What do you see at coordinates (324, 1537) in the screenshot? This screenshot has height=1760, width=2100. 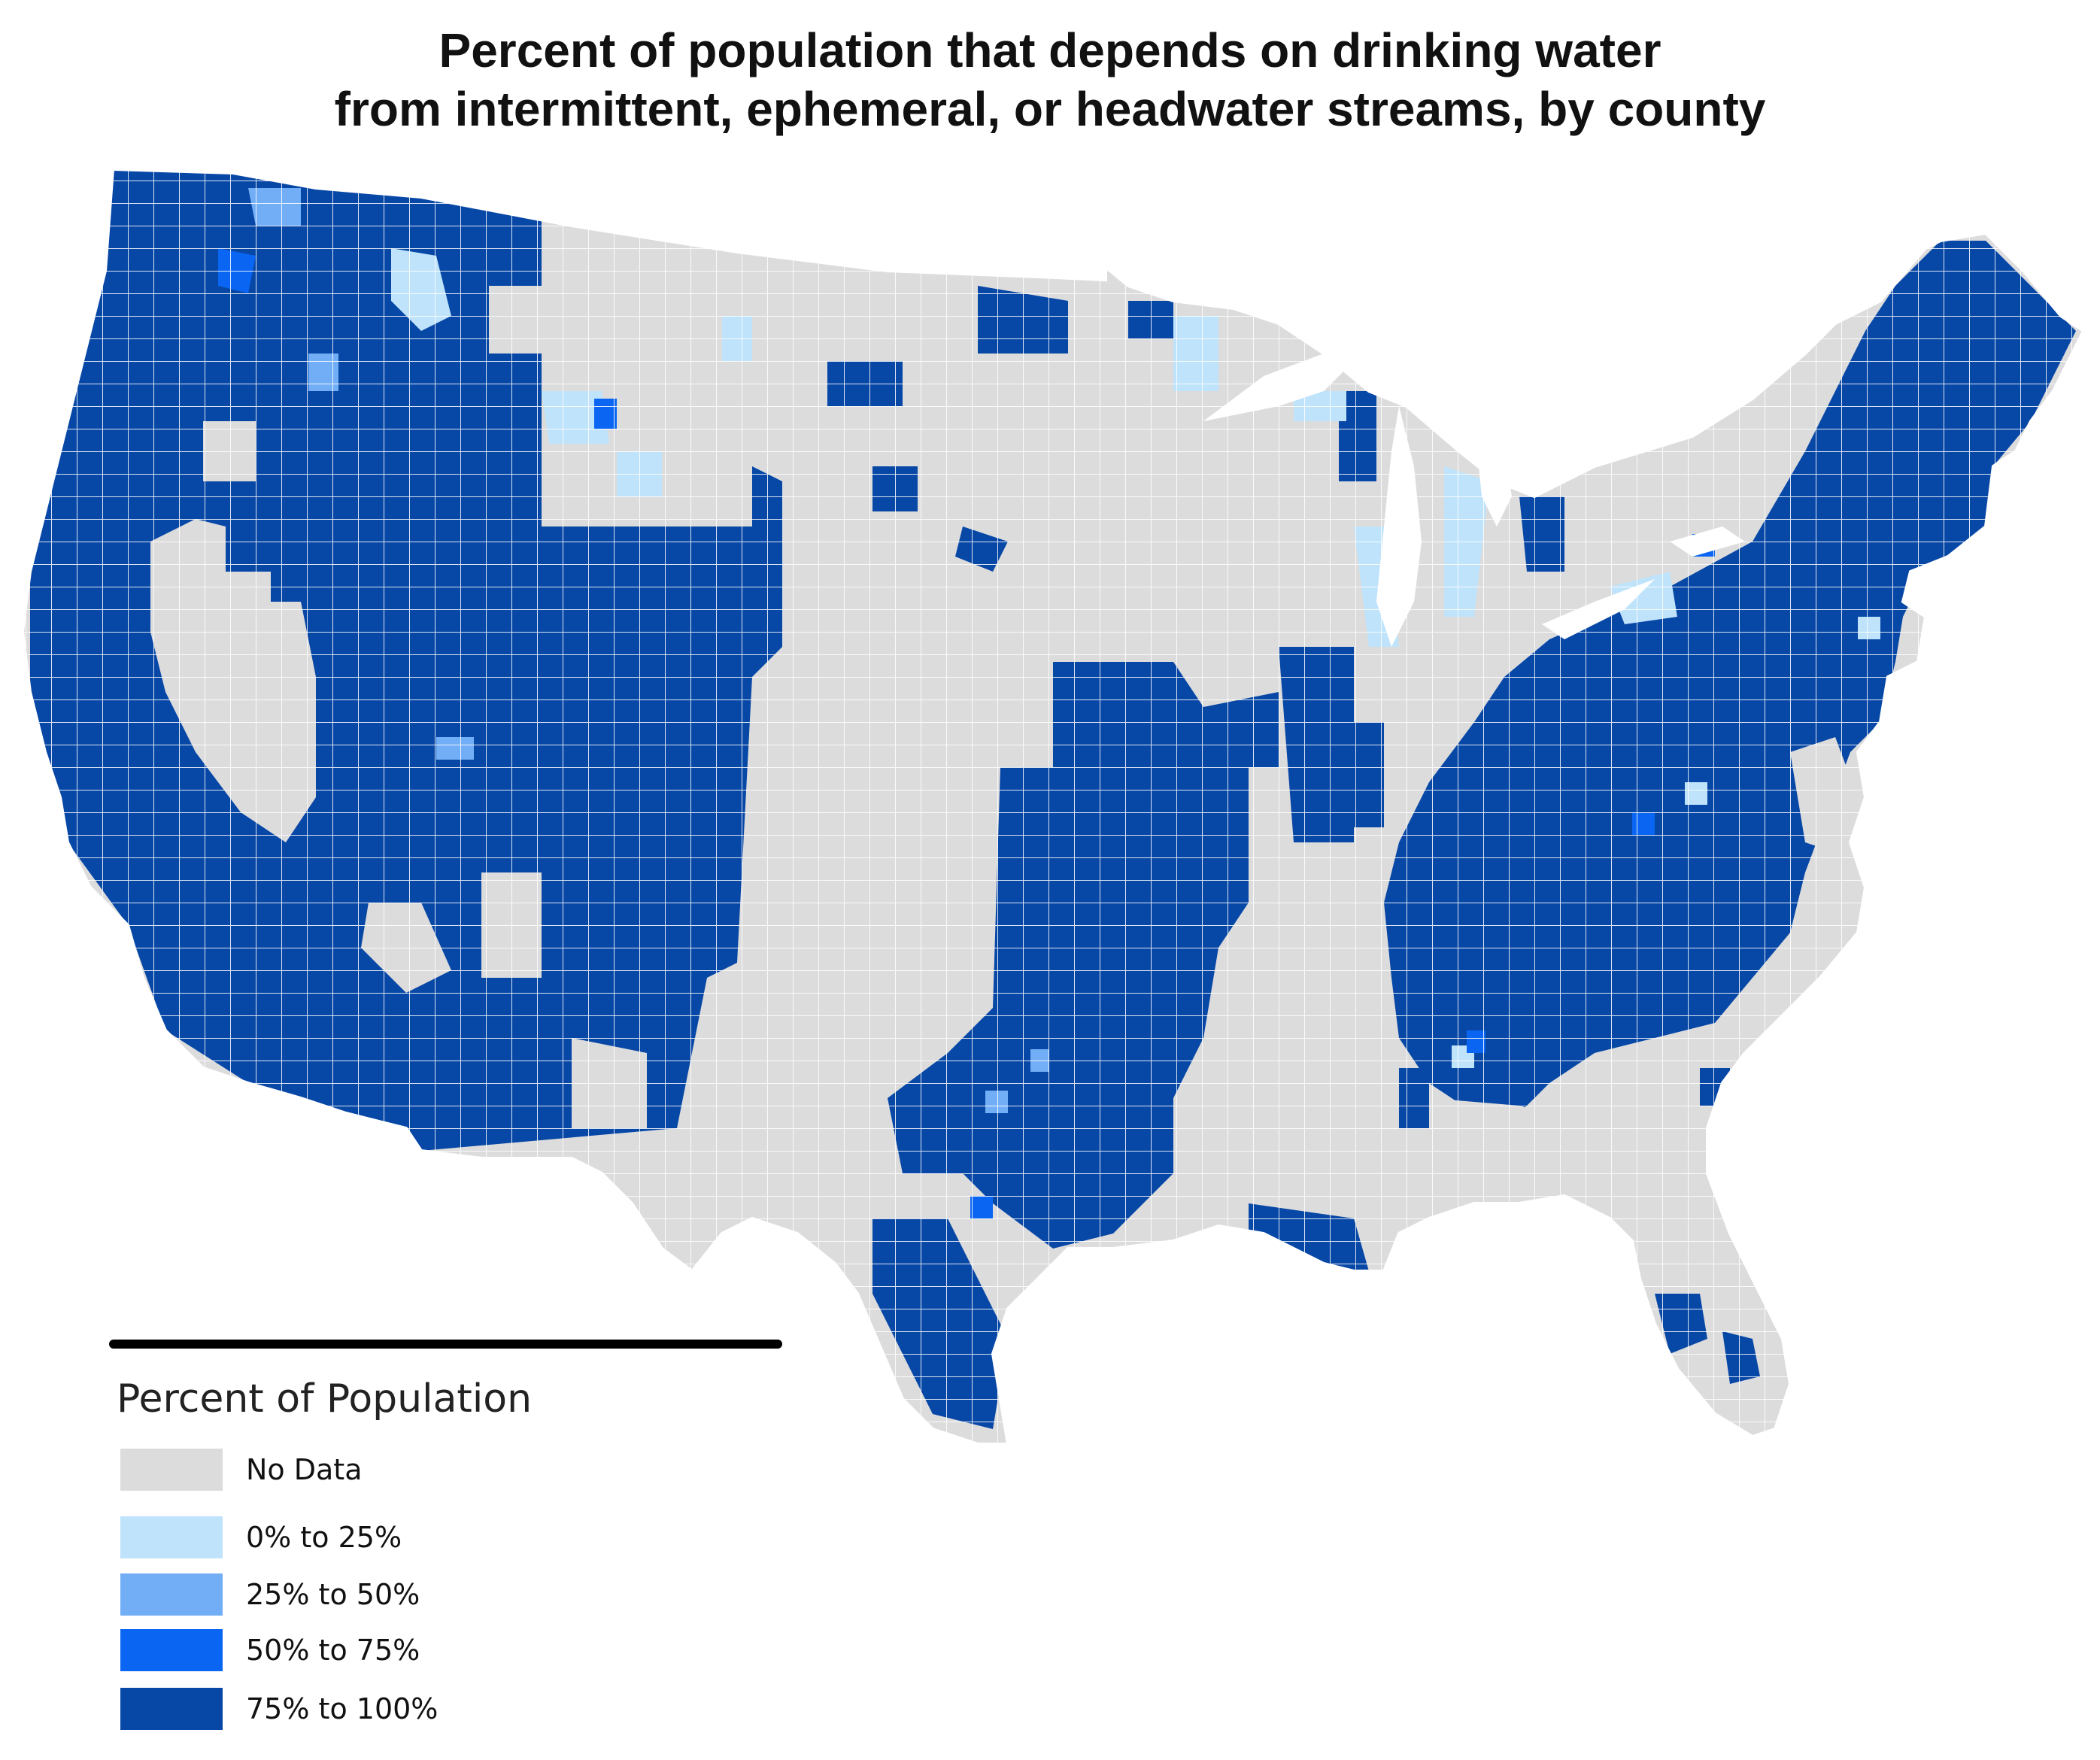 I see `legend-label: 0% to 25%` at bounding box center [324, 1537].